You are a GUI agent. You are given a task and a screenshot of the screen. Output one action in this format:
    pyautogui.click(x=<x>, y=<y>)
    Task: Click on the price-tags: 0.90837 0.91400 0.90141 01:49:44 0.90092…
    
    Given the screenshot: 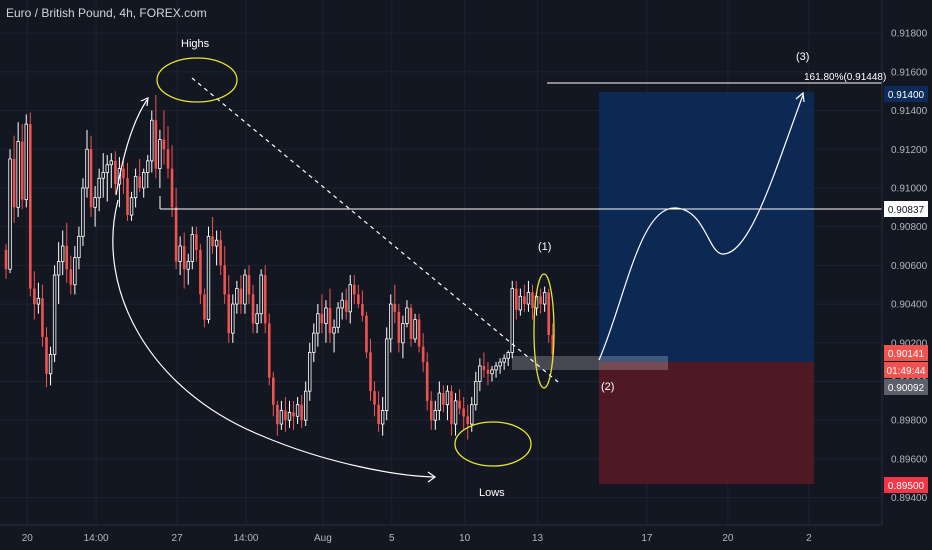 What is the action you would take?
    pyautogui.click(x=906, y=289)
    